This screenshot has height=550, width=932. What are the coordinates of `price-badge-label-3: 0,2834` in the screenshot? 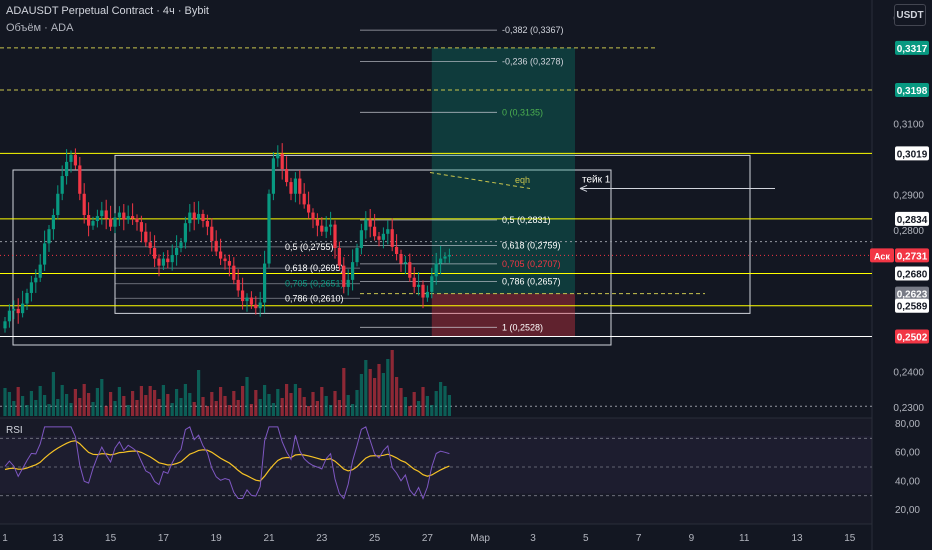 It's located at (912, 220).